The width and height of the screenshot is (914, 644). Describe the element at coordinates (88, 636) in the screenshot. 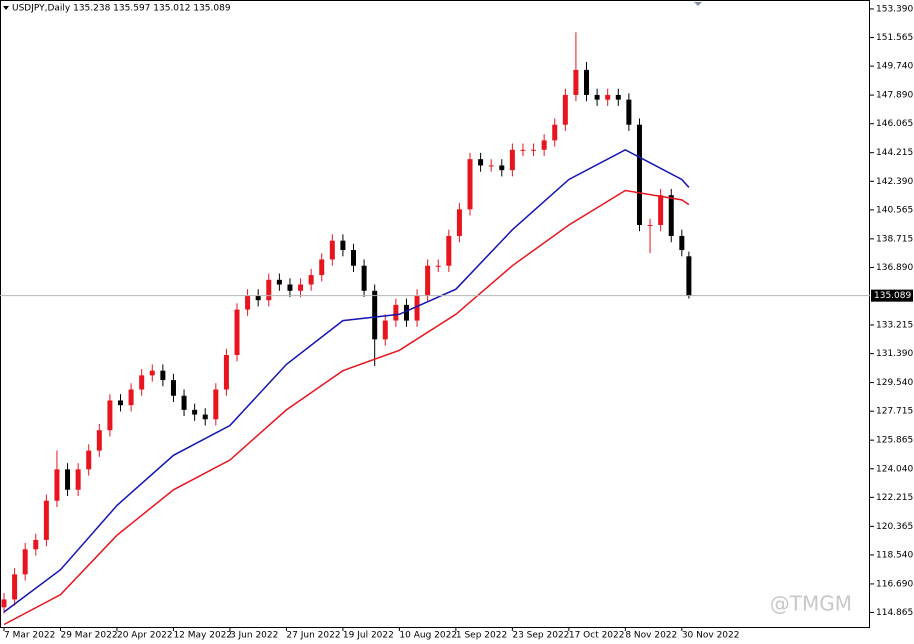

I see `x-tick-label: 29 Mar 2022` at that location.